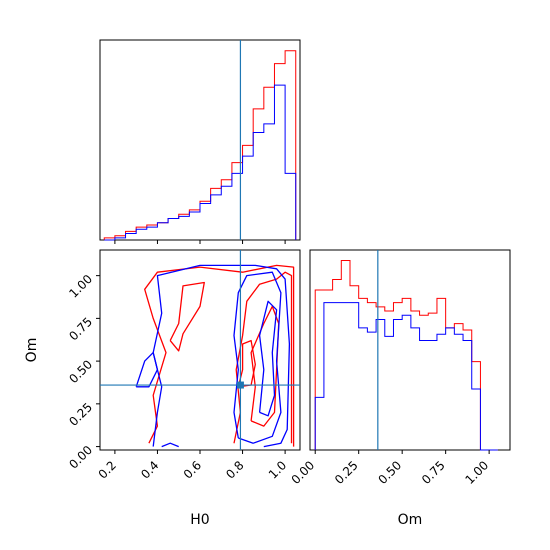 The width and height of the screenshot is (550, 550). What do you see at coordinates (234, 469) in the screenshot?
I see `contour-xtick-label-3: 0.8` at bounding box center [234, 469].